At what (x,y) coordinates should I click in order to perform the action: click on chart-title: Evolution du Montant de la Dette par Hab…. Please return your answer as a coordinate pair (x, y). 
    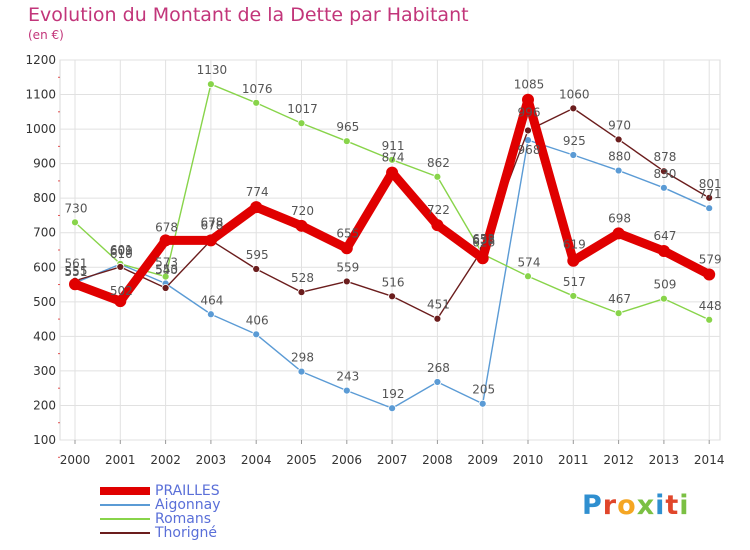
    Looking at the image, I should click on (248, 15).